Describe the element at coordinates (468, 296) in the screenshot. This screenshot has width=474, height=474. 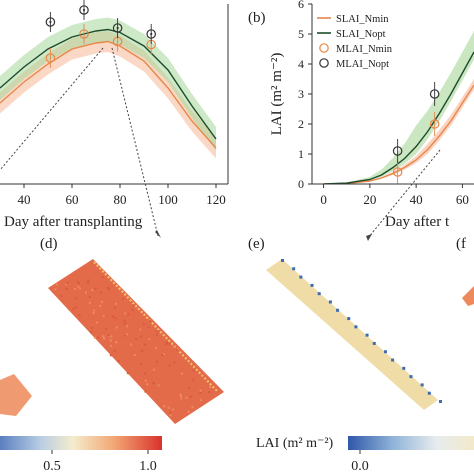
I see `map-f-partial` at that location.